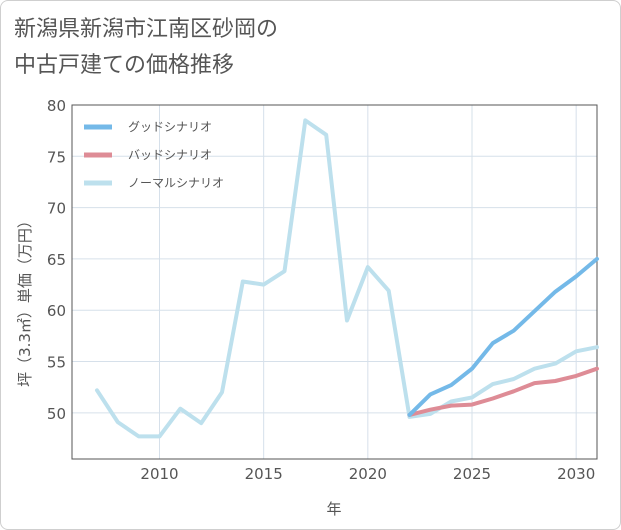 This screenshot has width=621, height=530. I want to click on x-axis-label: 年, so click(333, 509).